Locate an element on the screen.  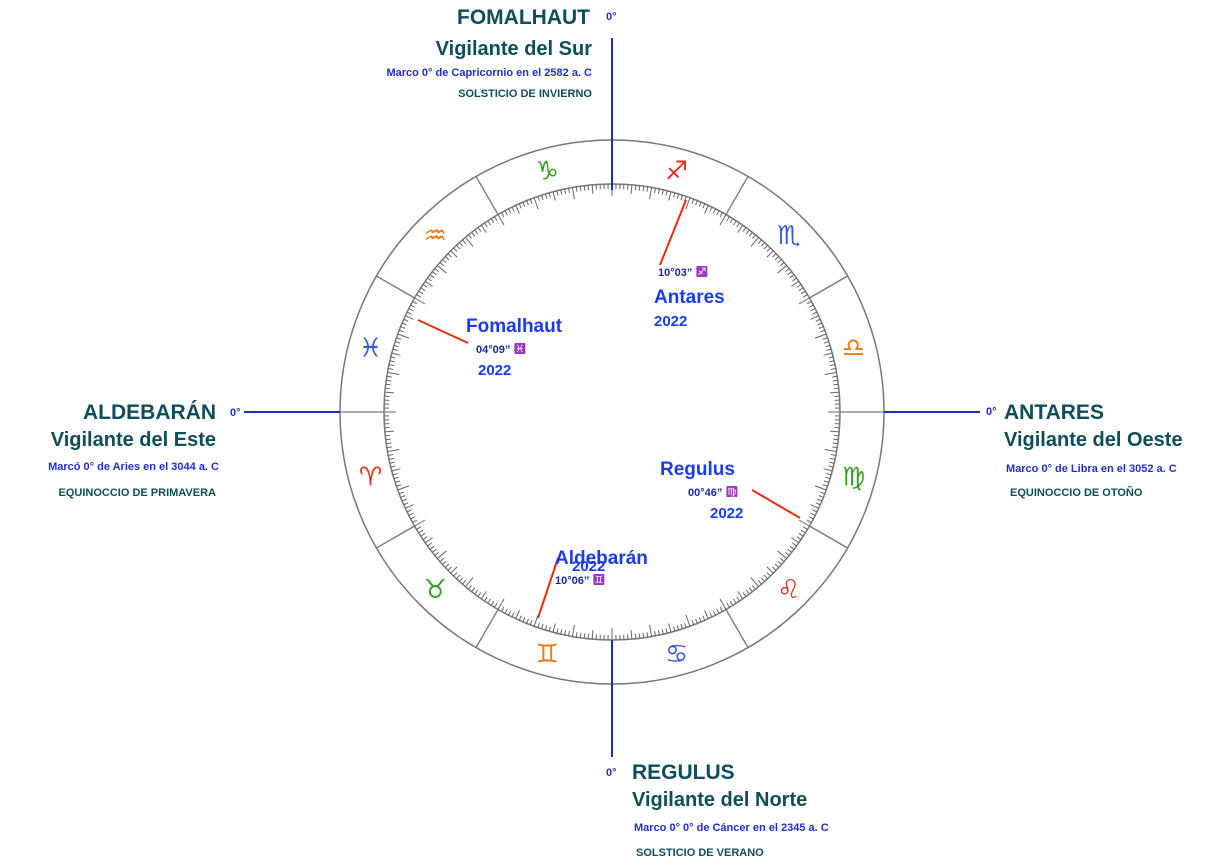
sign-glyph: ♉ is located at coordinates (435, 590).